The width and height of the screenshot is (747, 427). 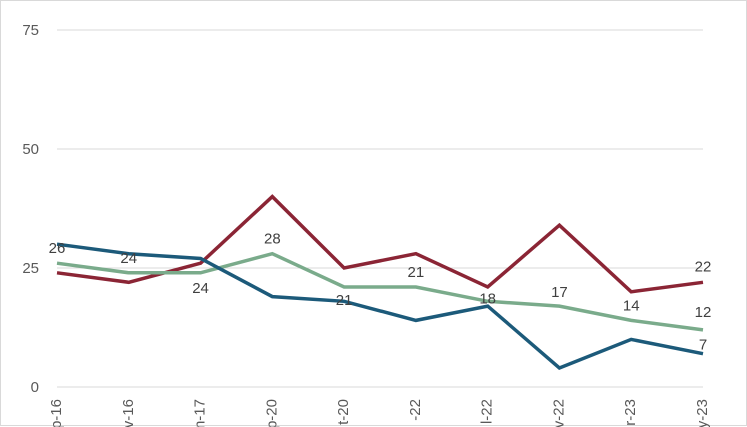 What do you see at coordinates (487, 411) in the screenshot?
I see `x-tick-label: l-22` at bounding box center [487, 411].